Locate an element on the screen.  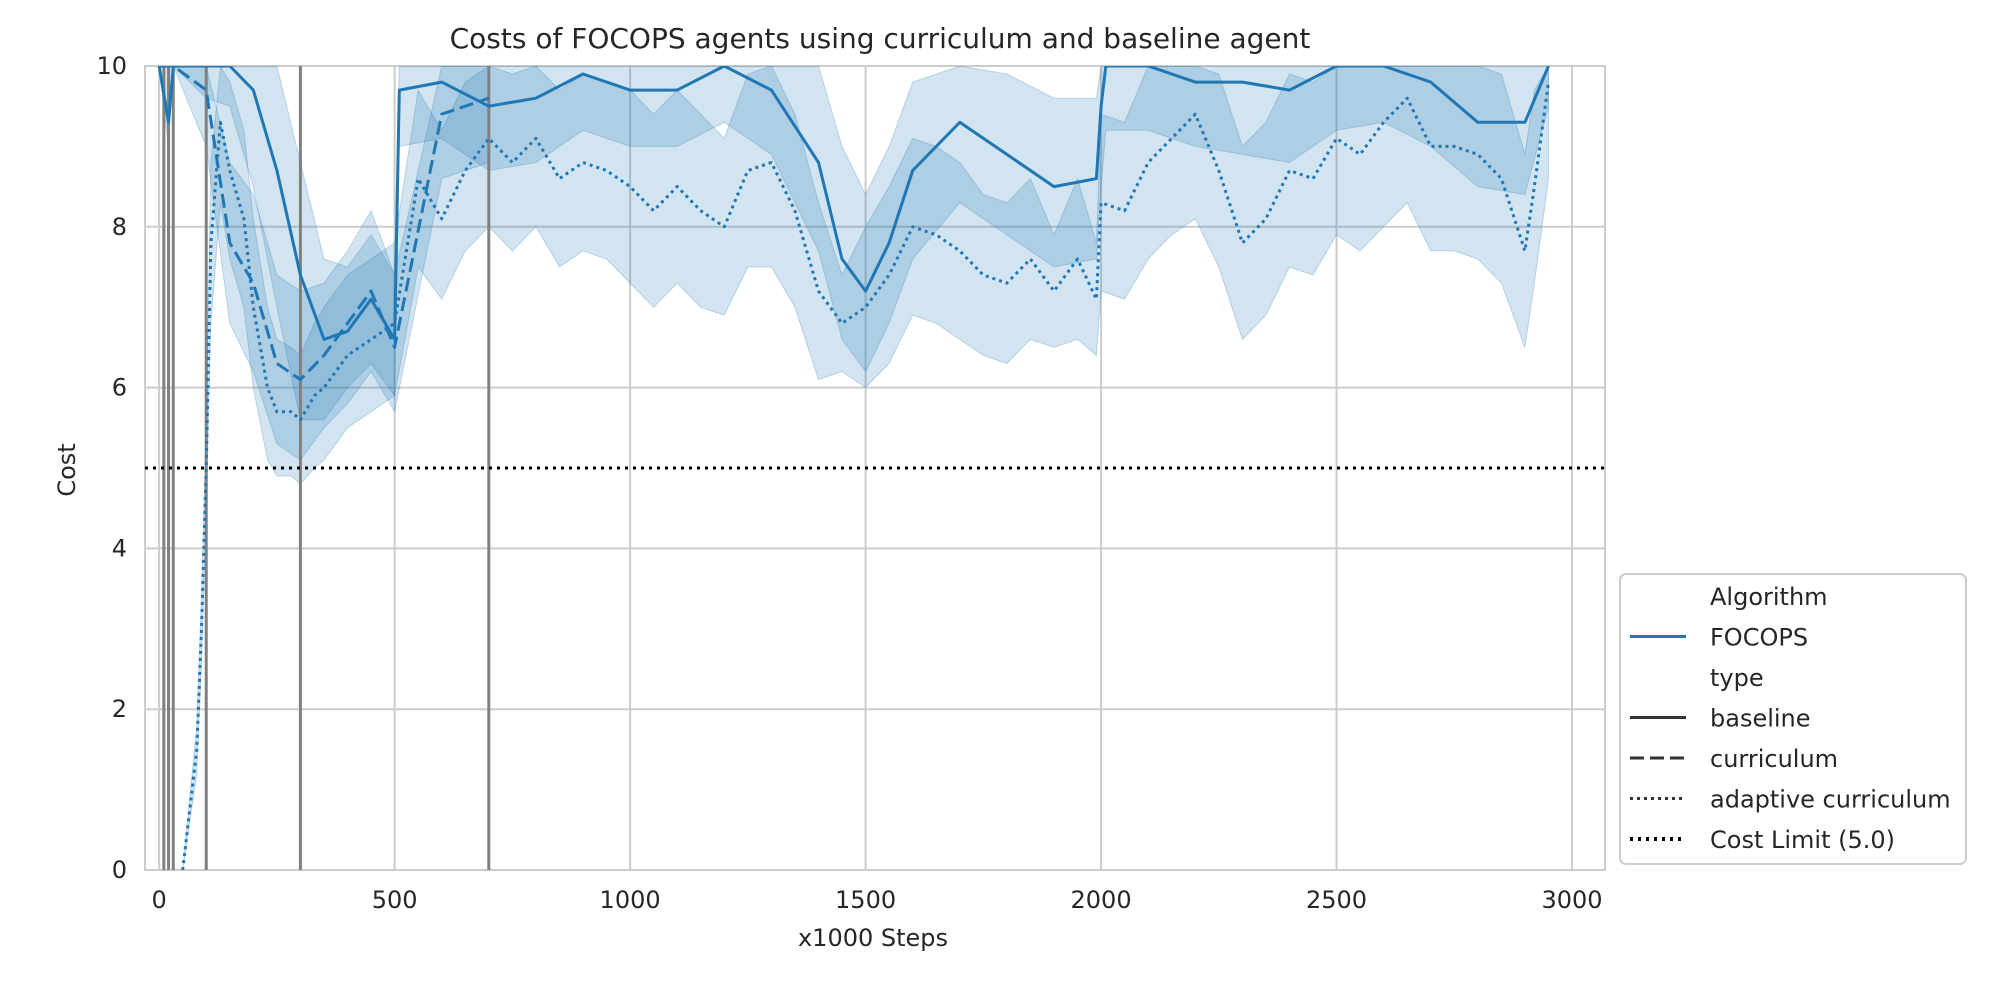
x-tick-label: 0 is located at coordinates (158, 900).